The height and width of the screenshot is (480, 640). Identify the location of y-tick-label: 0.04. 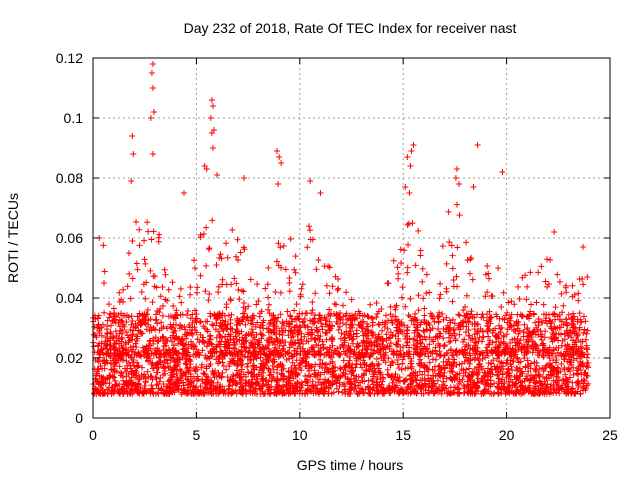
(69, 298).